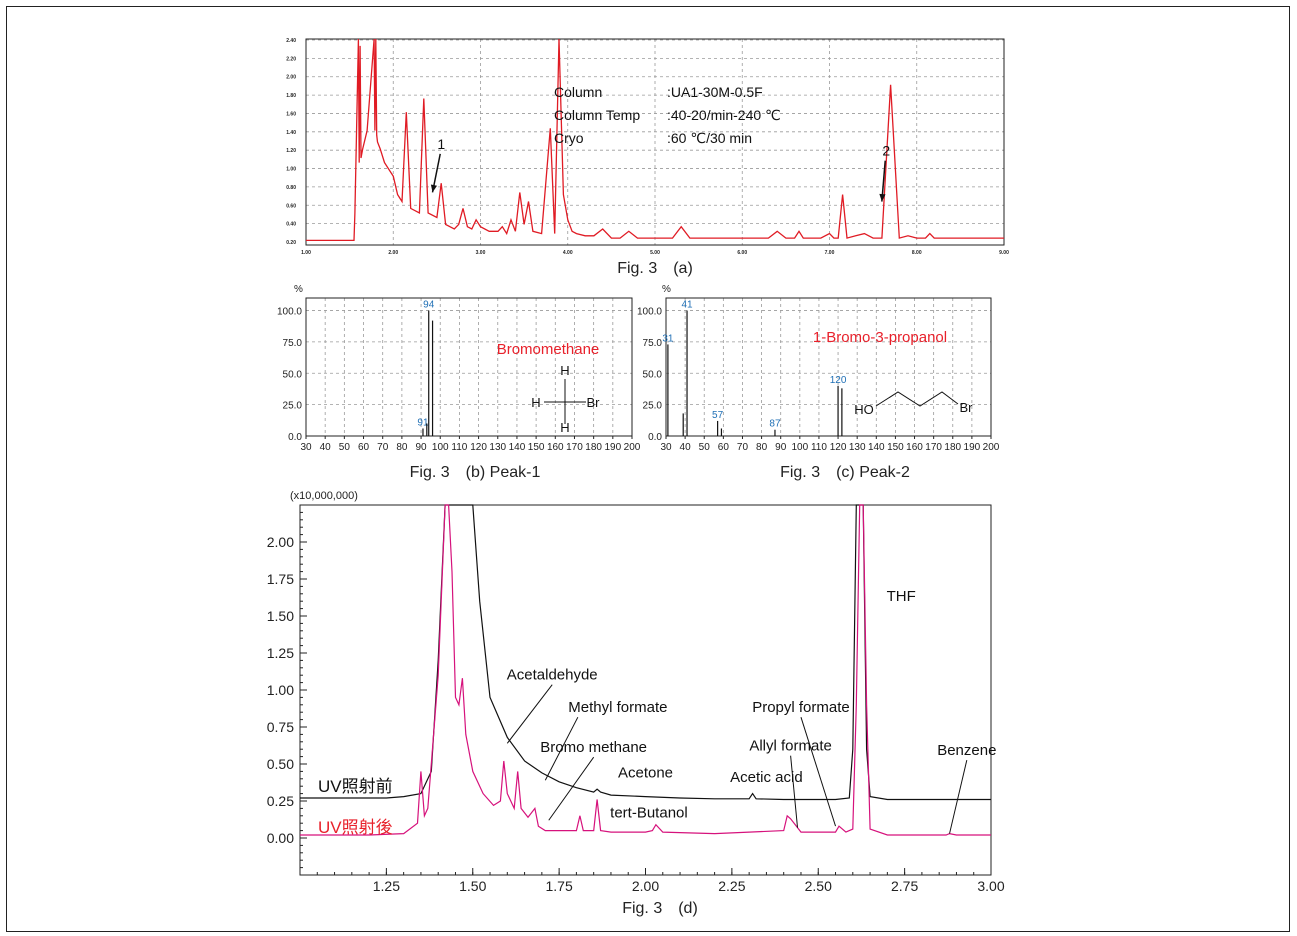  Describe the element at coordinates (901, 596) in the screenshot. I see `compound-label: THF` at that location.